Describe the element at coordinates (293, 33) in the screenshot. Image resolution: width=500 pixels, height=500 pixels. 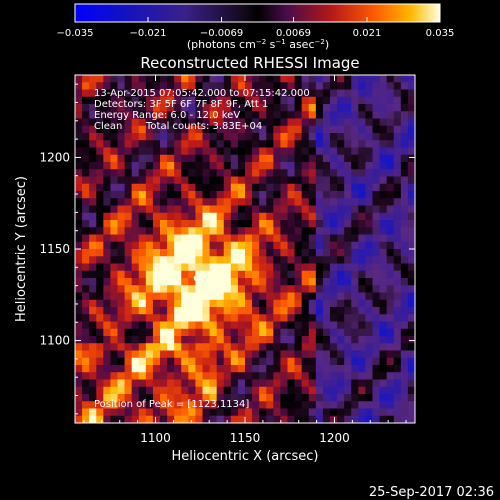
I see `colorbar-tick-label: 0.0069` at that location.